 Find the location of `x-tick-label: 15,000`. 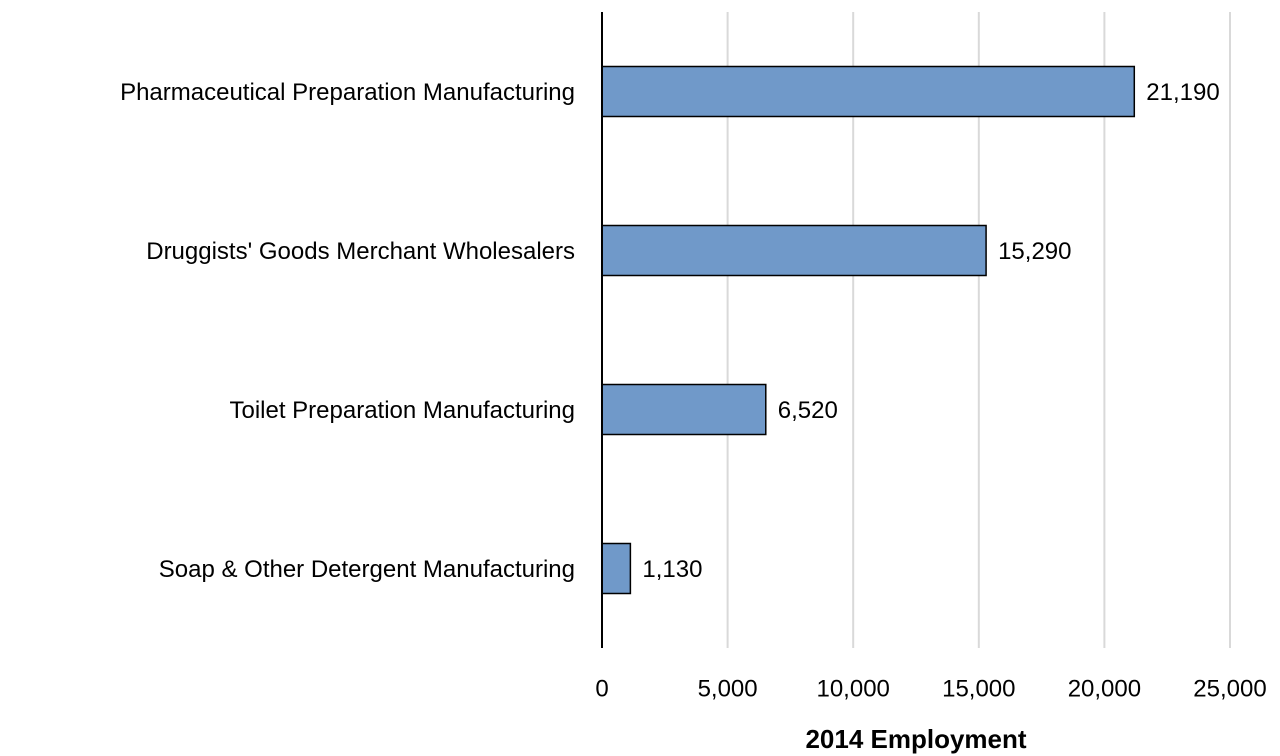

x-tick-label: 15,000 is located at coordinates (978, 688).